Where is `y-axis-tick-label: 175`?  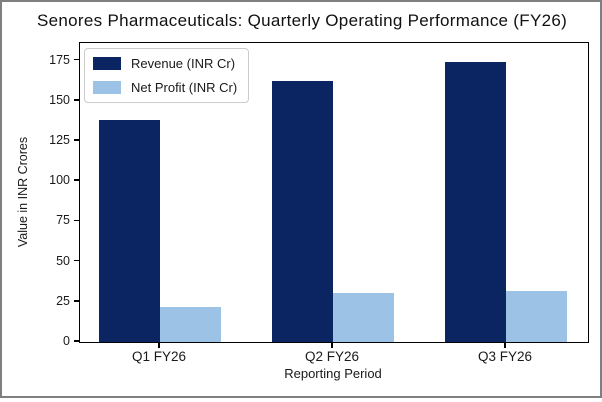
y-axis-tick-label: 175 is located at coordinates (59, 59).